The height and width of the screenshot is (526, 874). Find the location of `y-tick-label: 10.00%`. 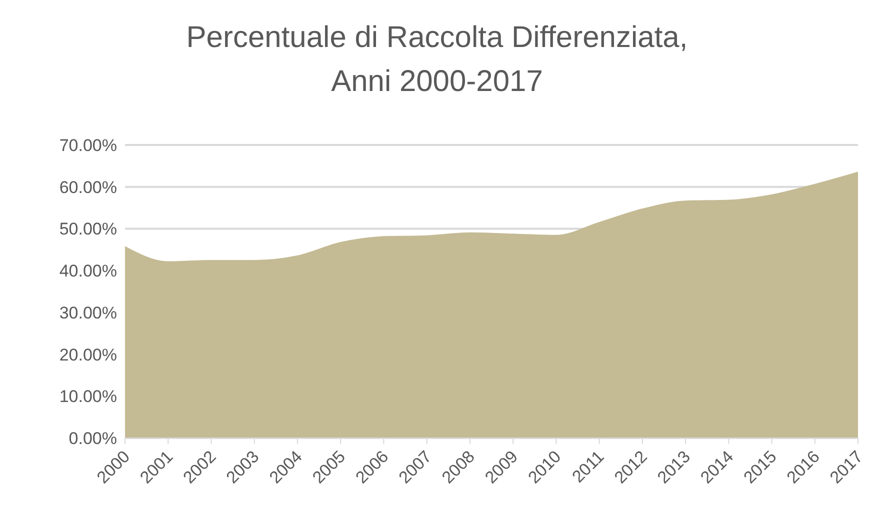

y-tick-label: 10.00% is located at coordinates (88, 396).